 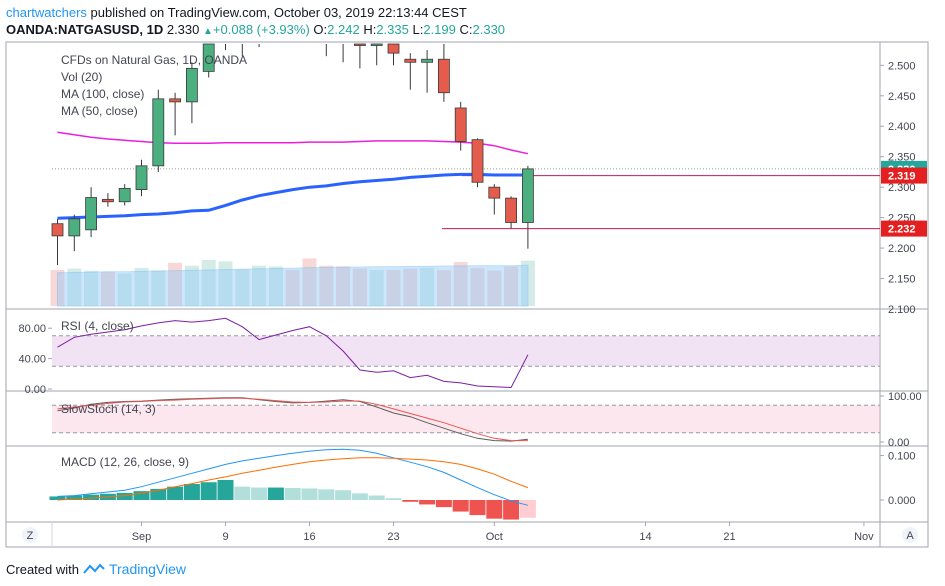 What do you see at coordinates (902, 97) in the screenshot?
I see `price-tick-label: 2.450` at bounding box center [902, 97].